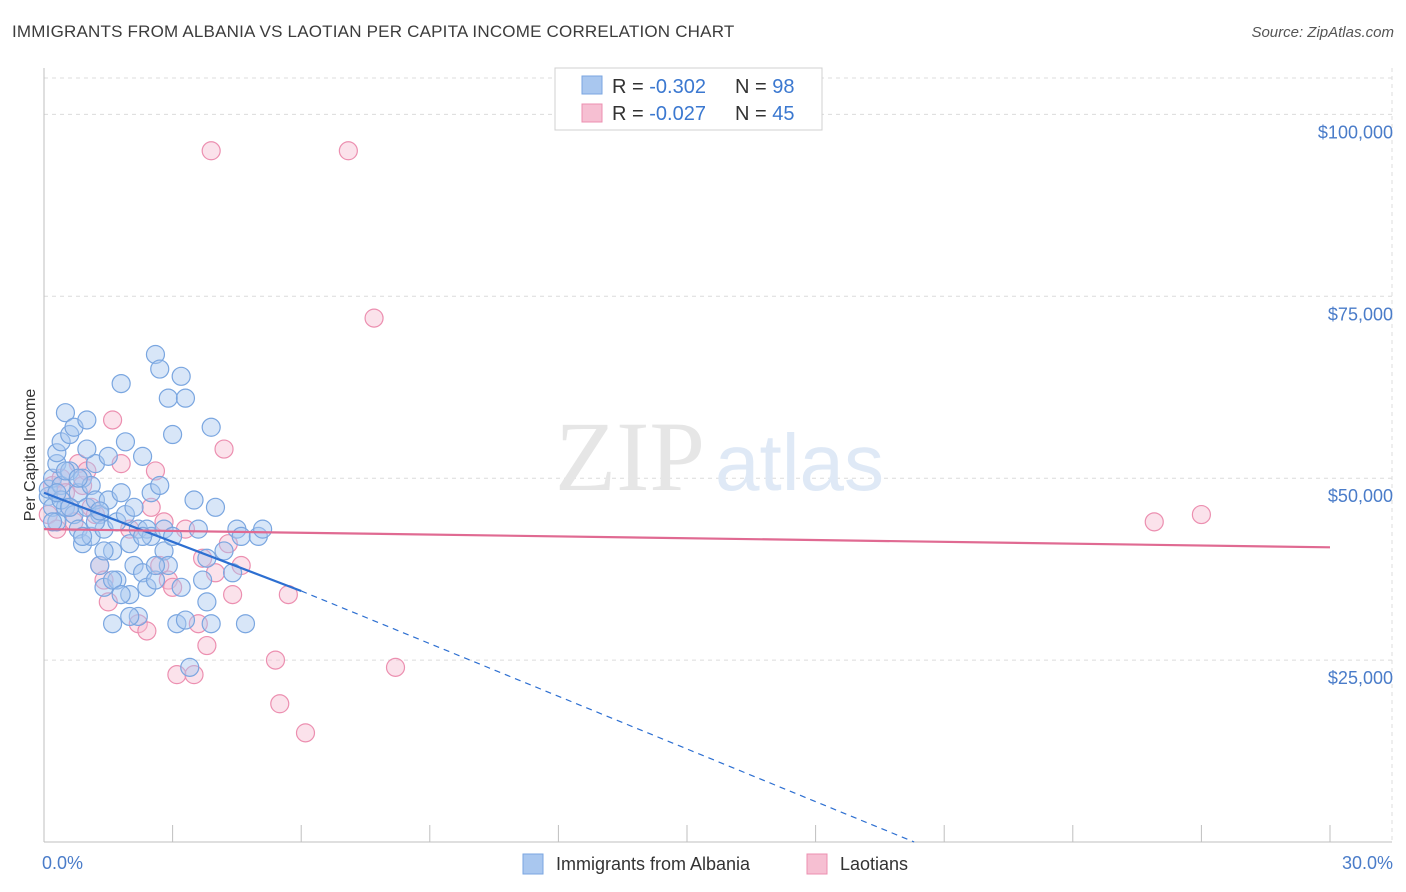  What do you see at coordinates (630, 114) in the screenshot?
I see `legend-r-label-2: R =` at bounding box center [630, 114].